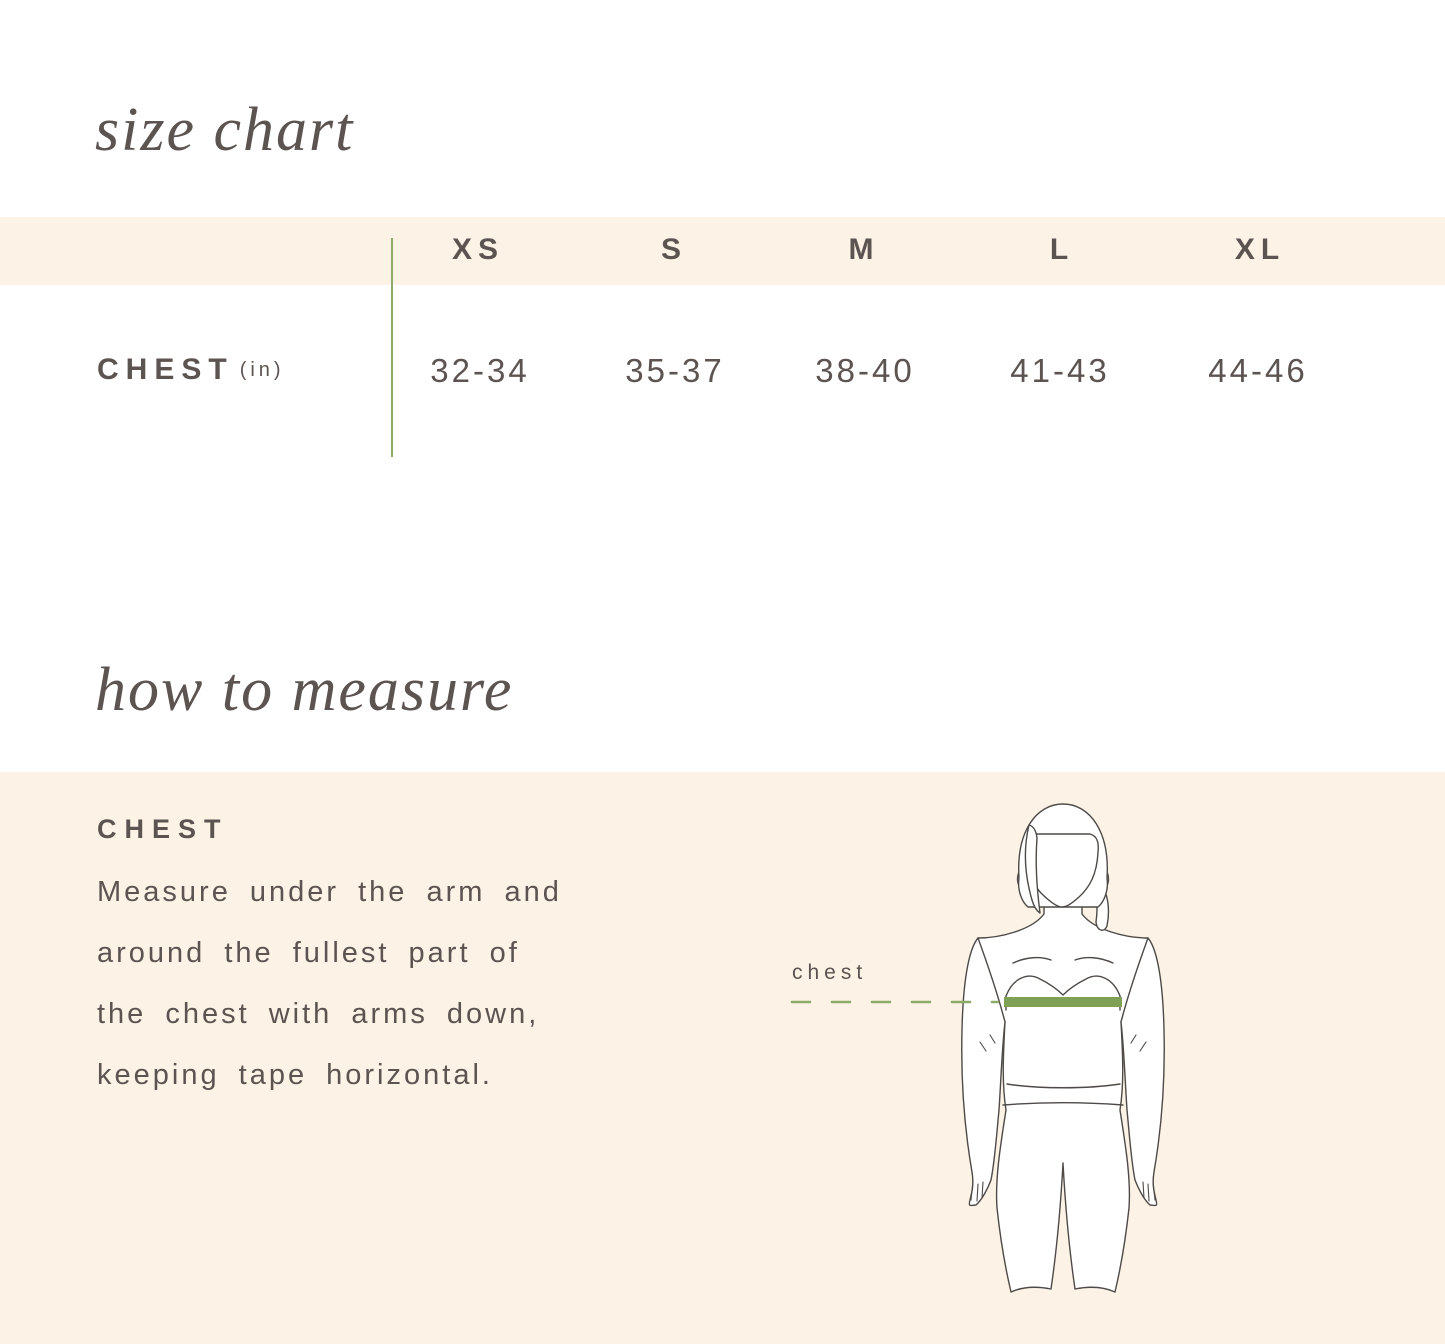 The image size is (1445, 1344). What do you see at coordinates (304, 690) in the screenshot?
I see `how-to-measure-title: how to measure` at bounding box center [304, 690].